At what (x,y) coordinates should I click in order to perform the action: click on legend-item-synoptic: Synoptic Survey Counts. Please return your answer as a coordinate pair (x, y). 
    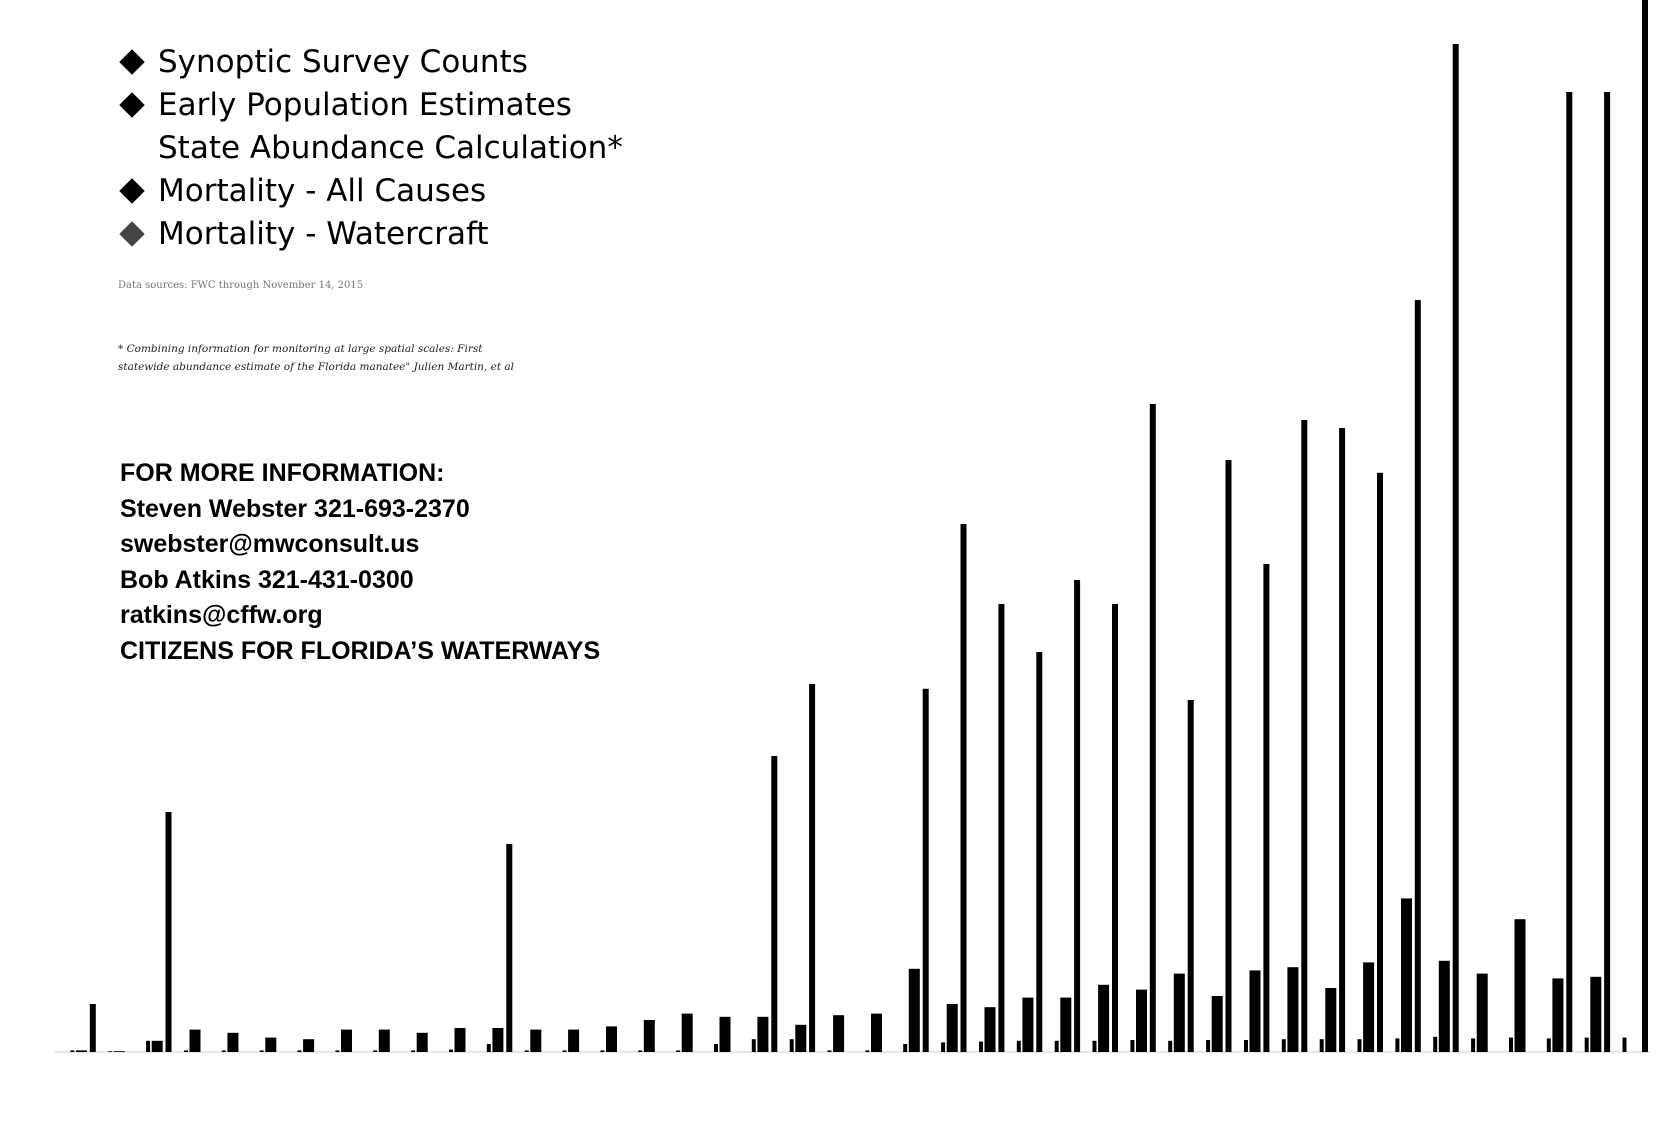
    Looking at the image, I should click on (371, 61).